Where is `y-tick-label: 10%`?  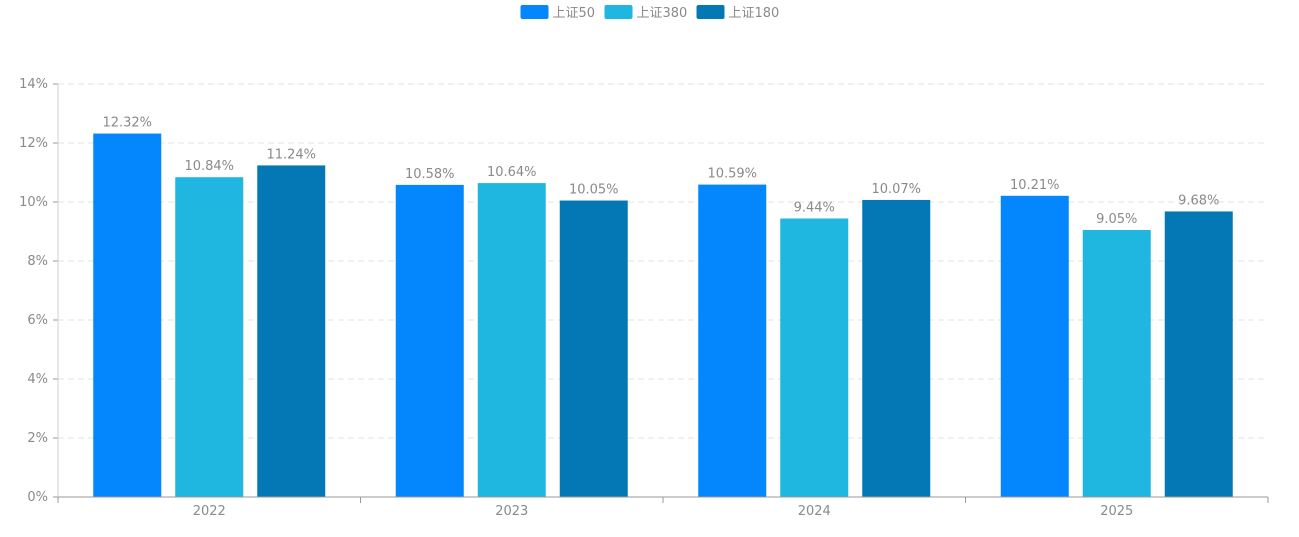
y-tick-label: 10% is located at coordinates (33, 202).